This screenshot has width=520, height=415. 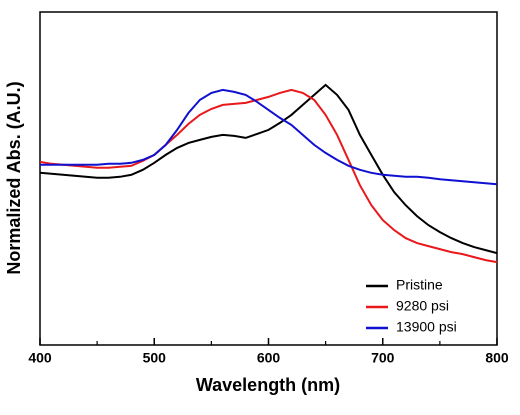 What do you see at coordinates (426, 327) in the screenshot?
I see `legend-label: 13900 psi` at bounding box center [426, 327].